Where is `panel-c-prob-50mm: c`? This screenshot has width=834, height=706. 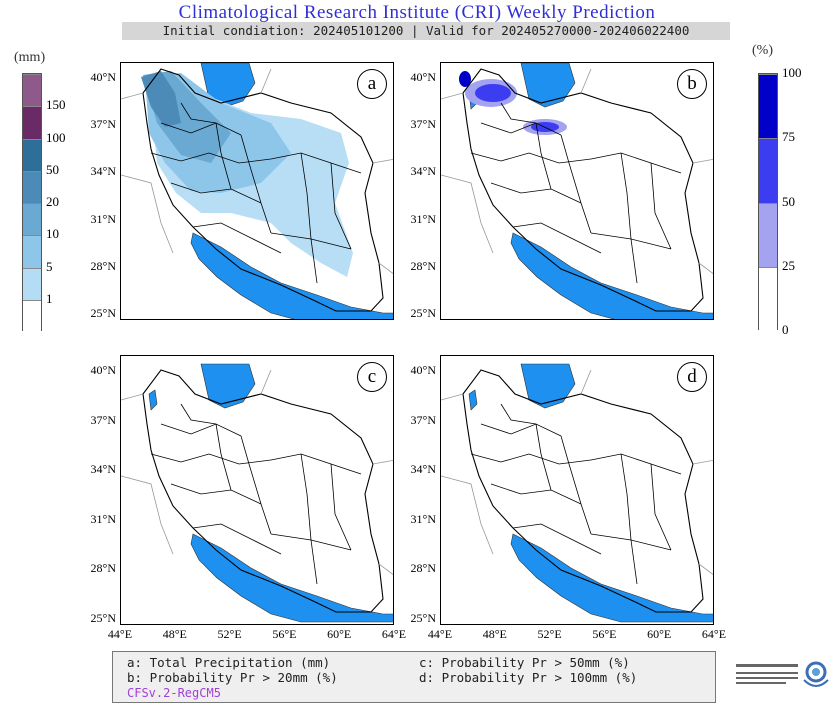 panel-c-prob-50mm: c is located at coordinates (257, 490).